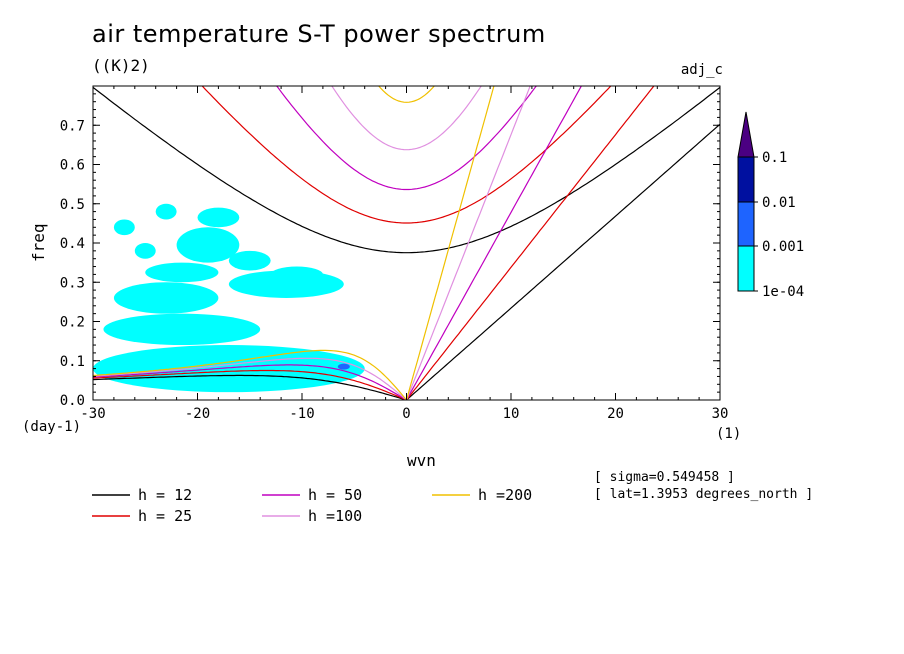 This screenshot has height=654, width=904. What do you see at coordinates (701, 70) in the screenshot?
I see `dataset-label: adj_c` at bounding box center [701, 70].